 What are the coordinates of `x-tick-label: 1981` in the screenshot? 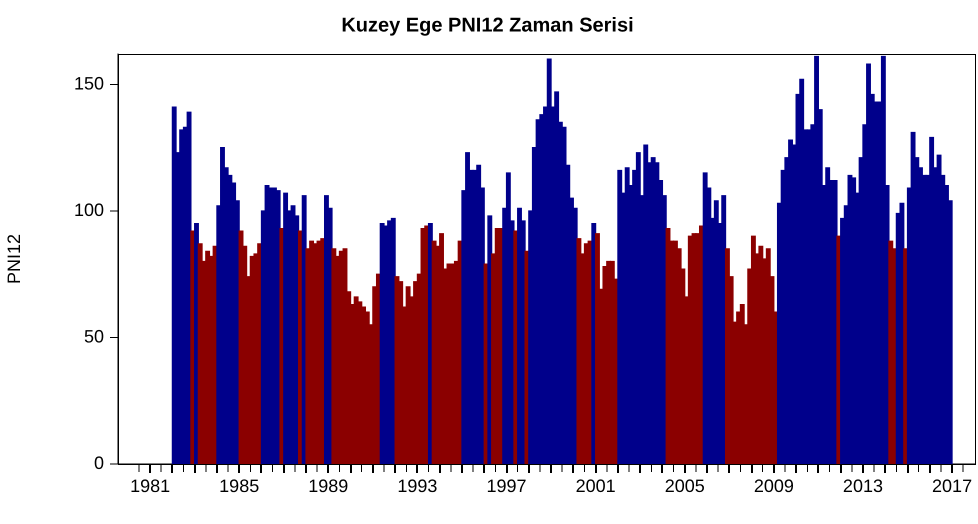 It's located at (150, 486).